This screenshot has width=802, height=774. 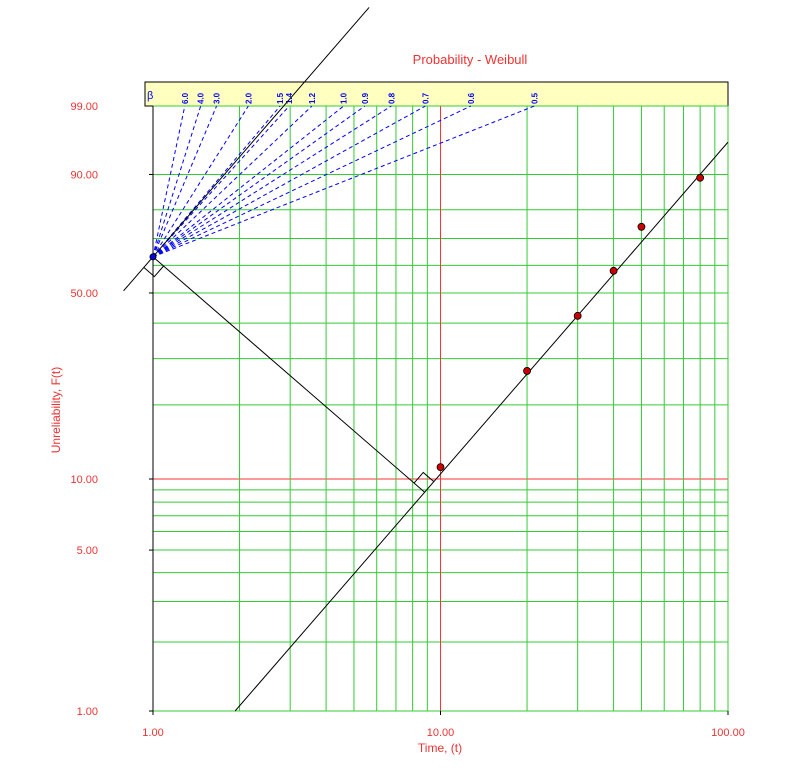 What do you see at coordinates (289, 98) in the screenshot?
I see `beta-label: 1.4` at bounding box center [289, 98].